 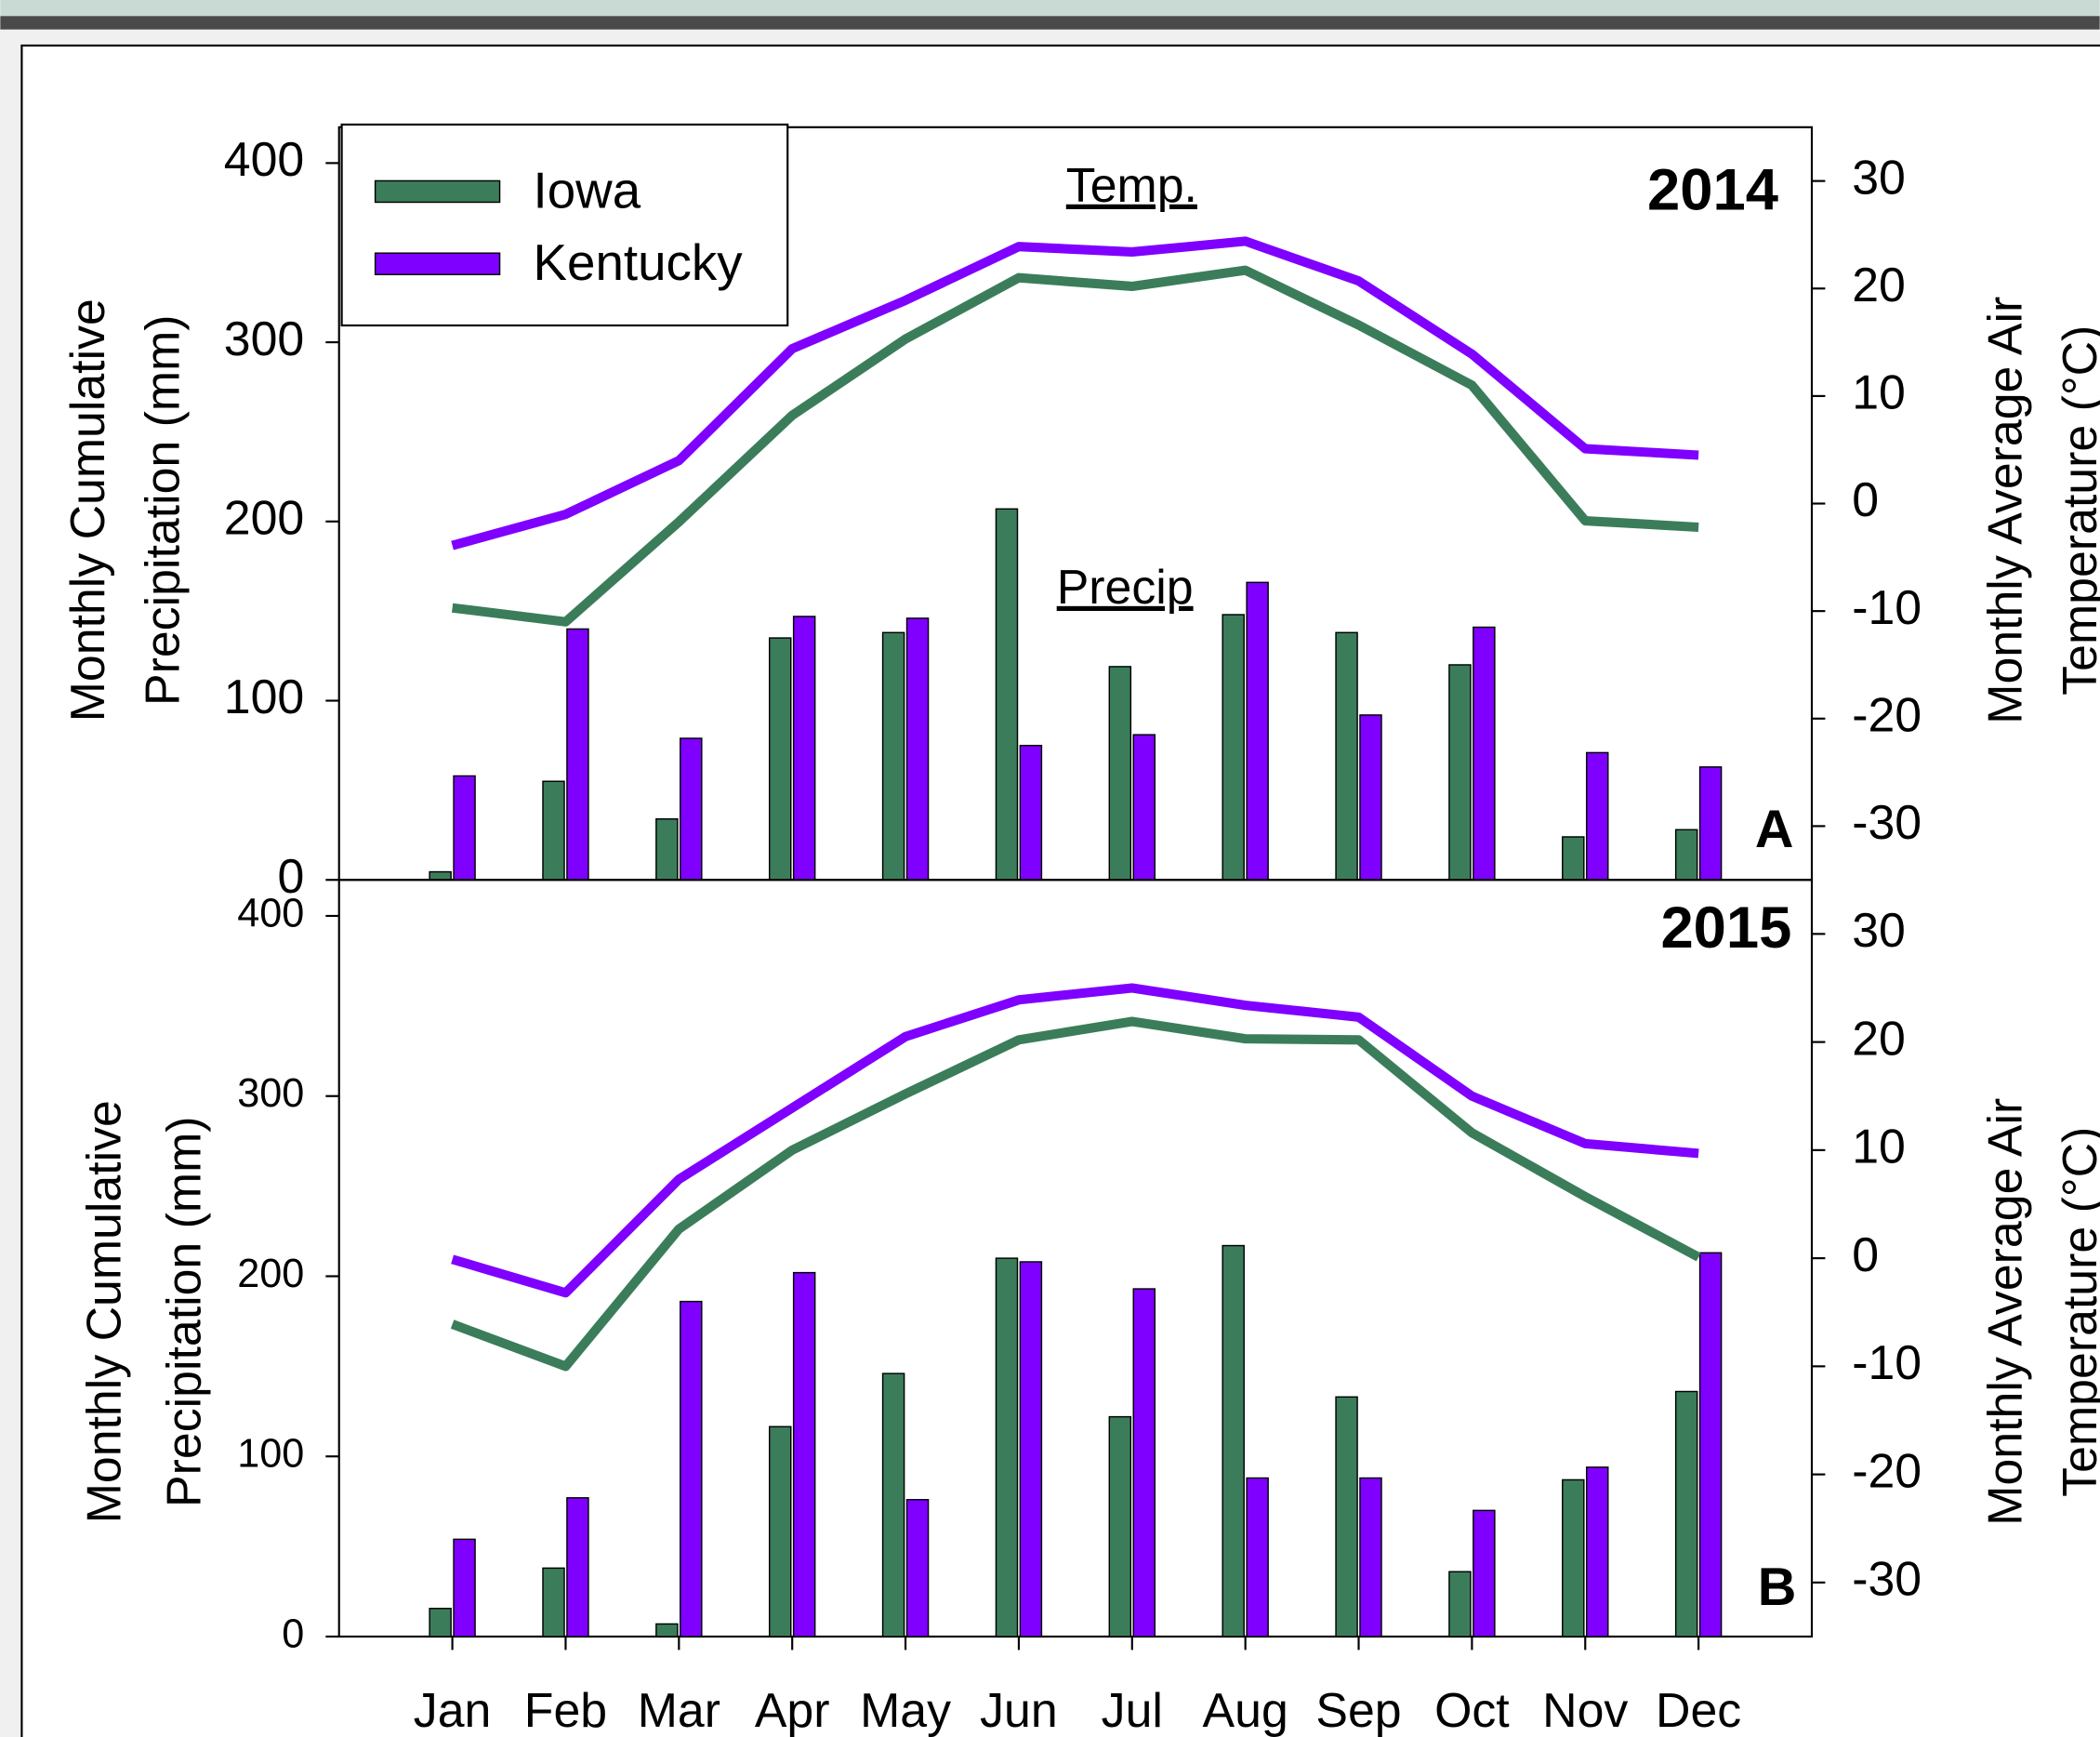 I want to click on x-tick-label: Nov, so click(x=1585, y=1710).